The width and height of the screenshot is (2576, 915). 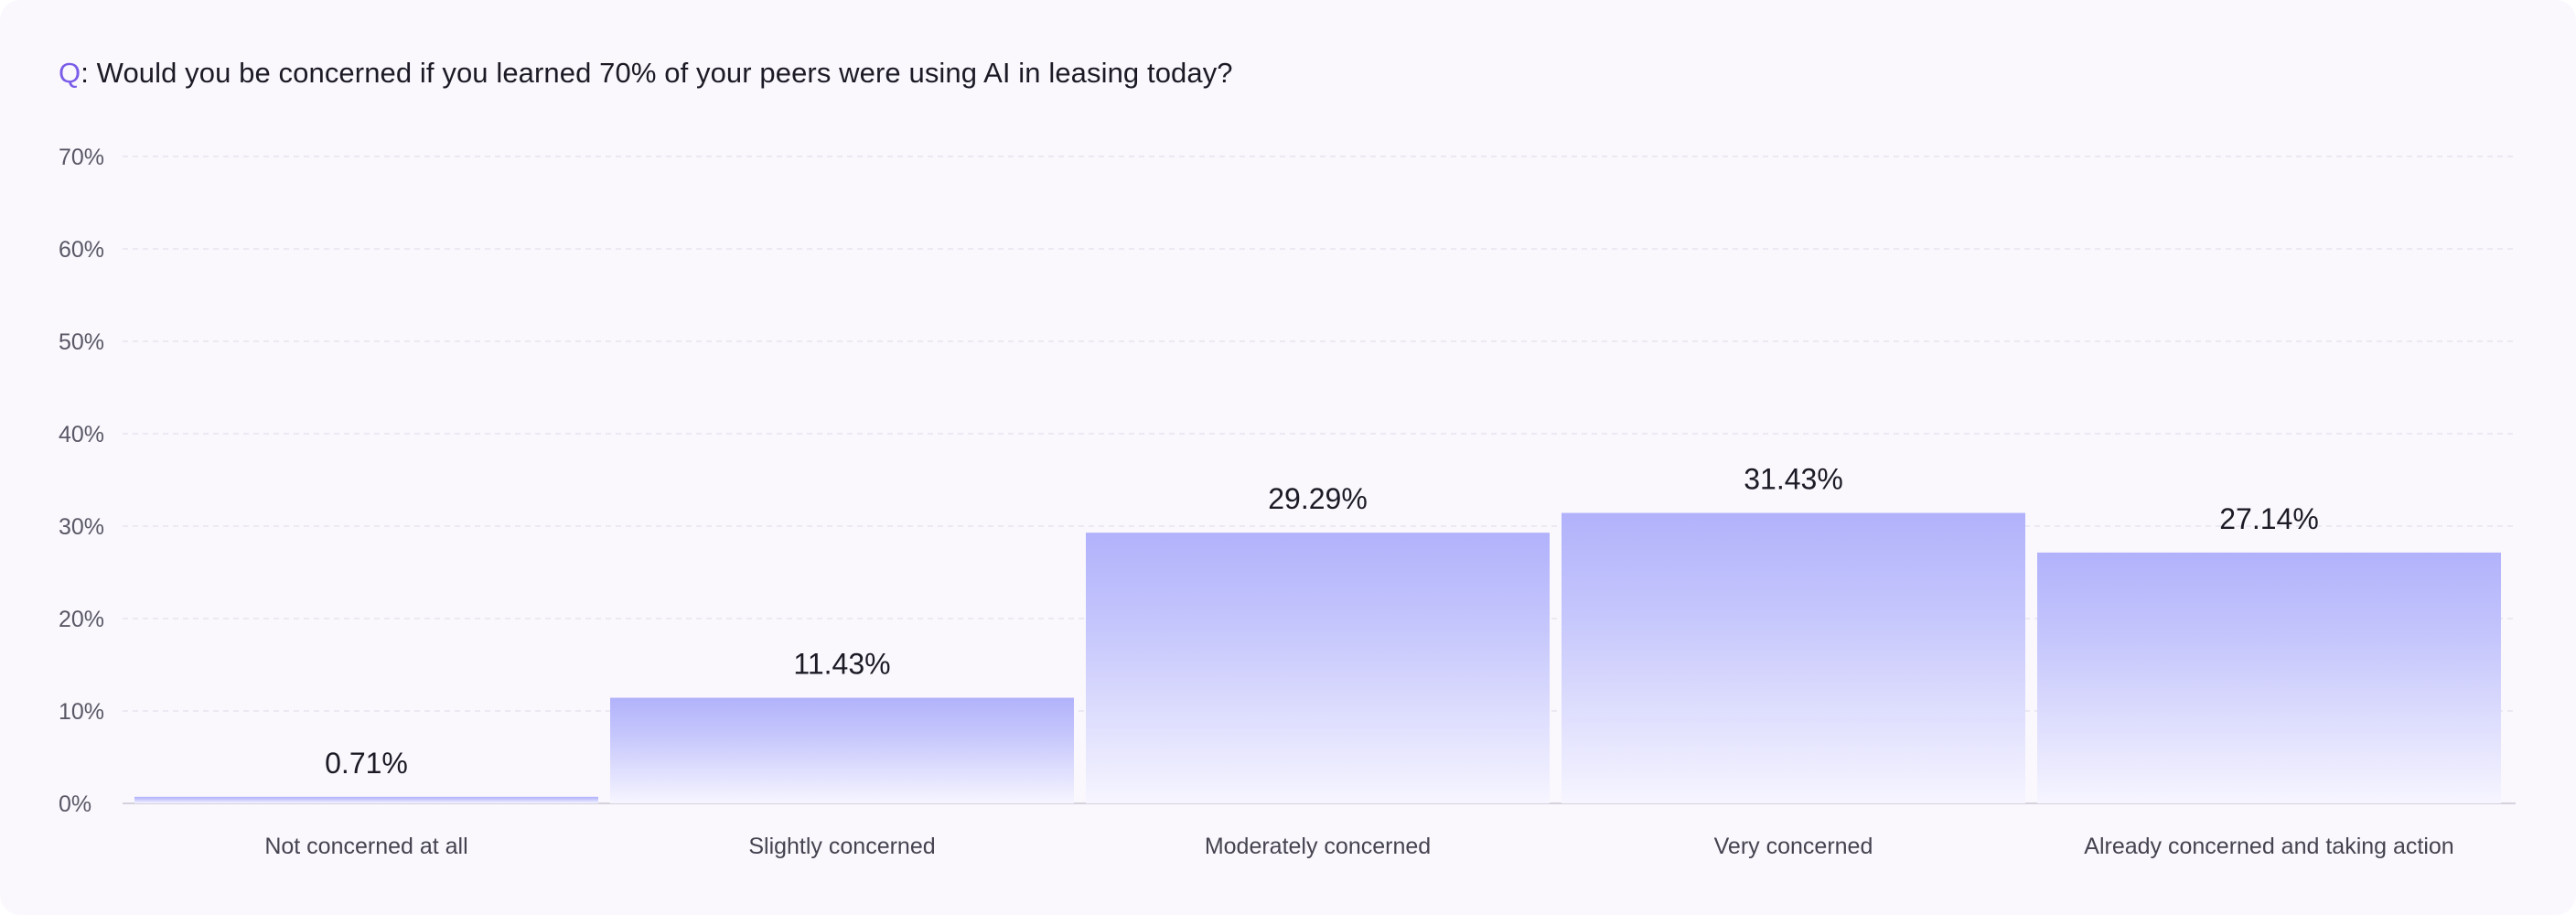 What do you see at coordinates (82, 712) in the screenshot?
I see `y-tick-label: 10%` at bounding box center [82, 712].